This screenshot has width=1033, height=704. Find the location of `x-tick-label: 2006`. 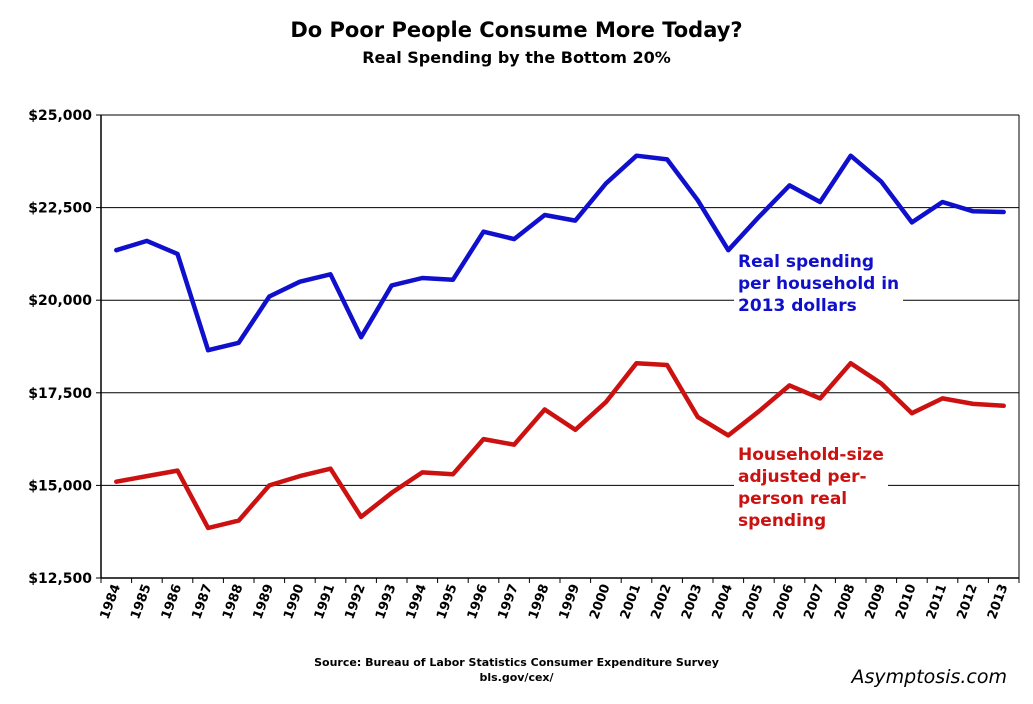

x-tick-label: 2006 is located at coordinates (784, 601).